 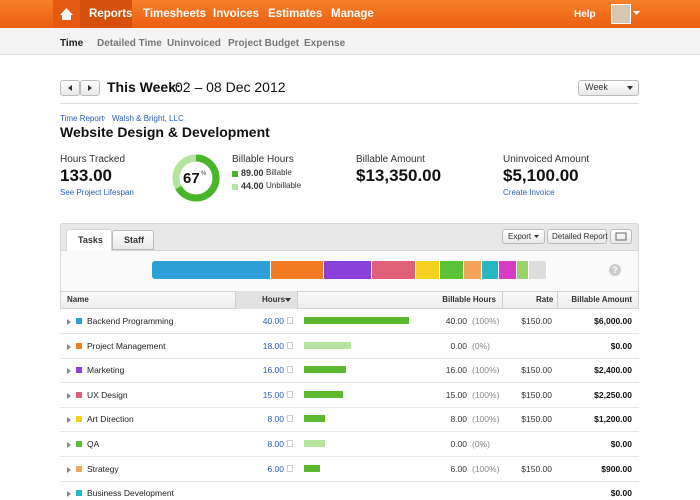 What do you see at coordinates (126, 345) in the screenshot?
I see `task-name: Project Management` at bounding box center [126, 345].